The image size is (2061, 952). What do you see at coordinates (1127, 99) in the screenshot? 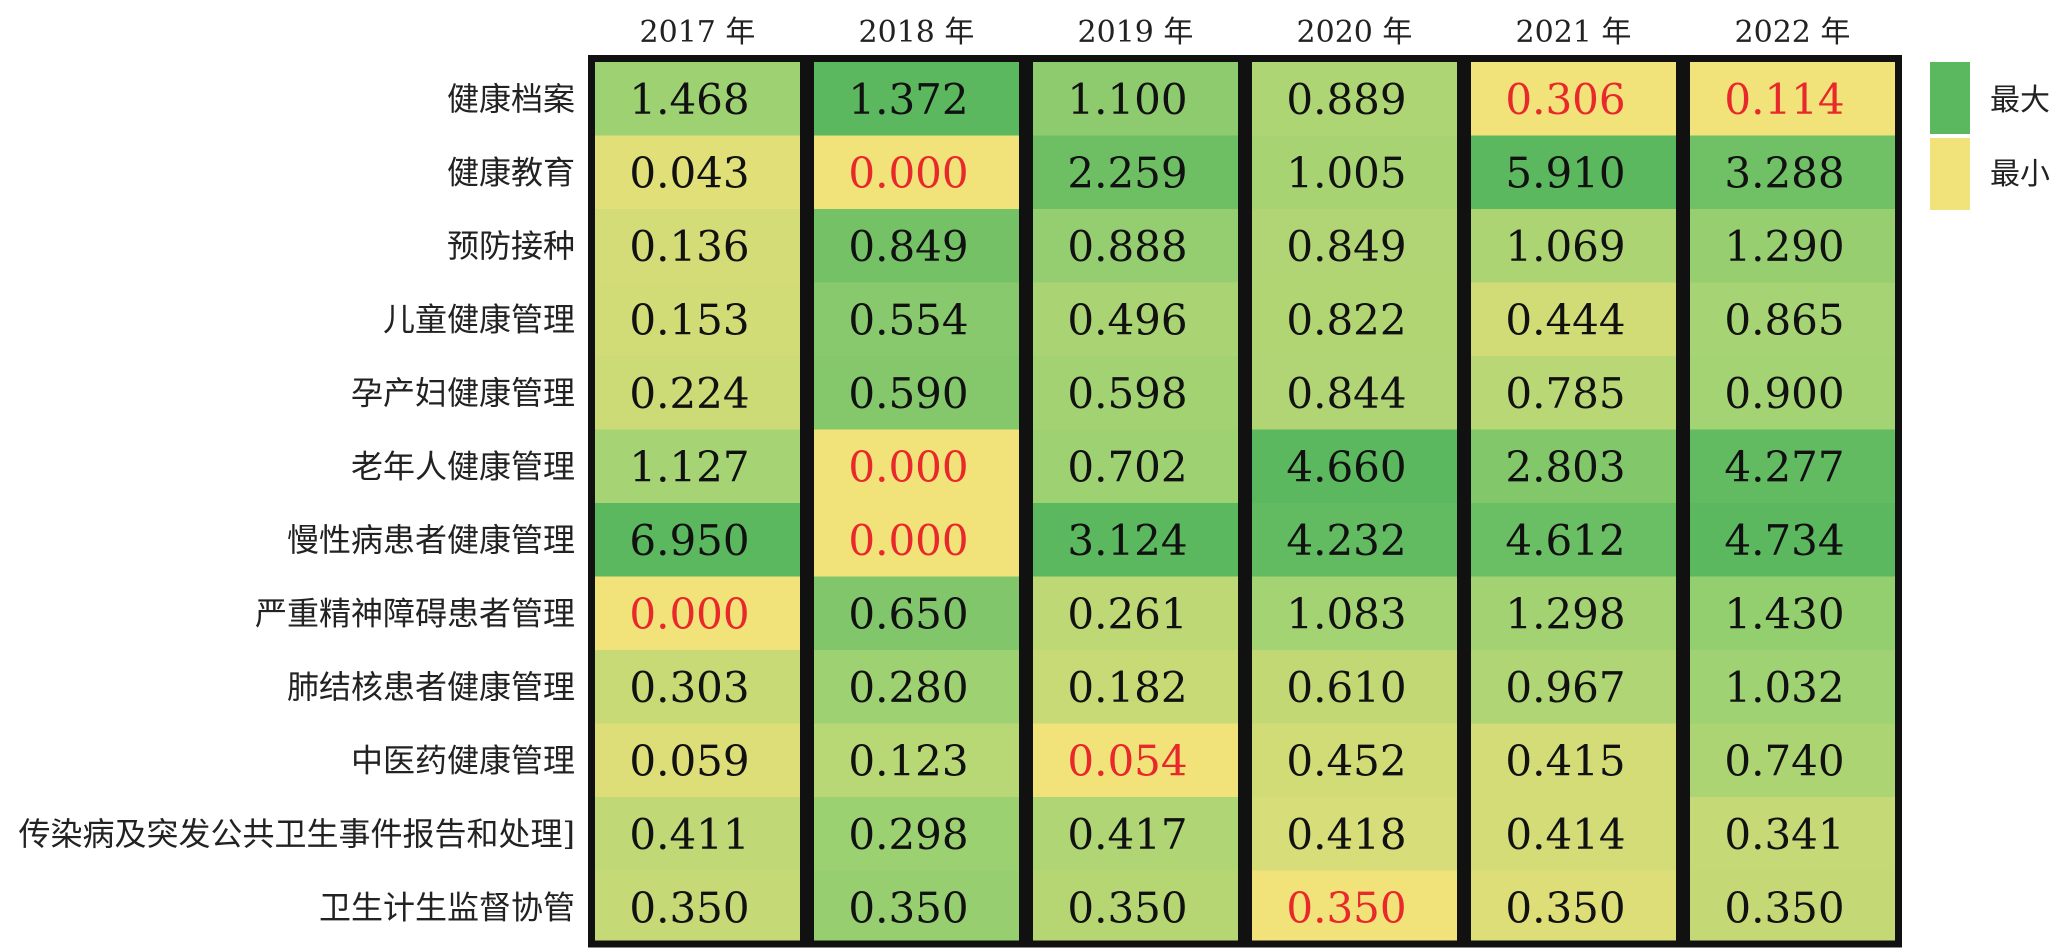
I see `cell-value: 1.100` at bounding box center [1127, 99].